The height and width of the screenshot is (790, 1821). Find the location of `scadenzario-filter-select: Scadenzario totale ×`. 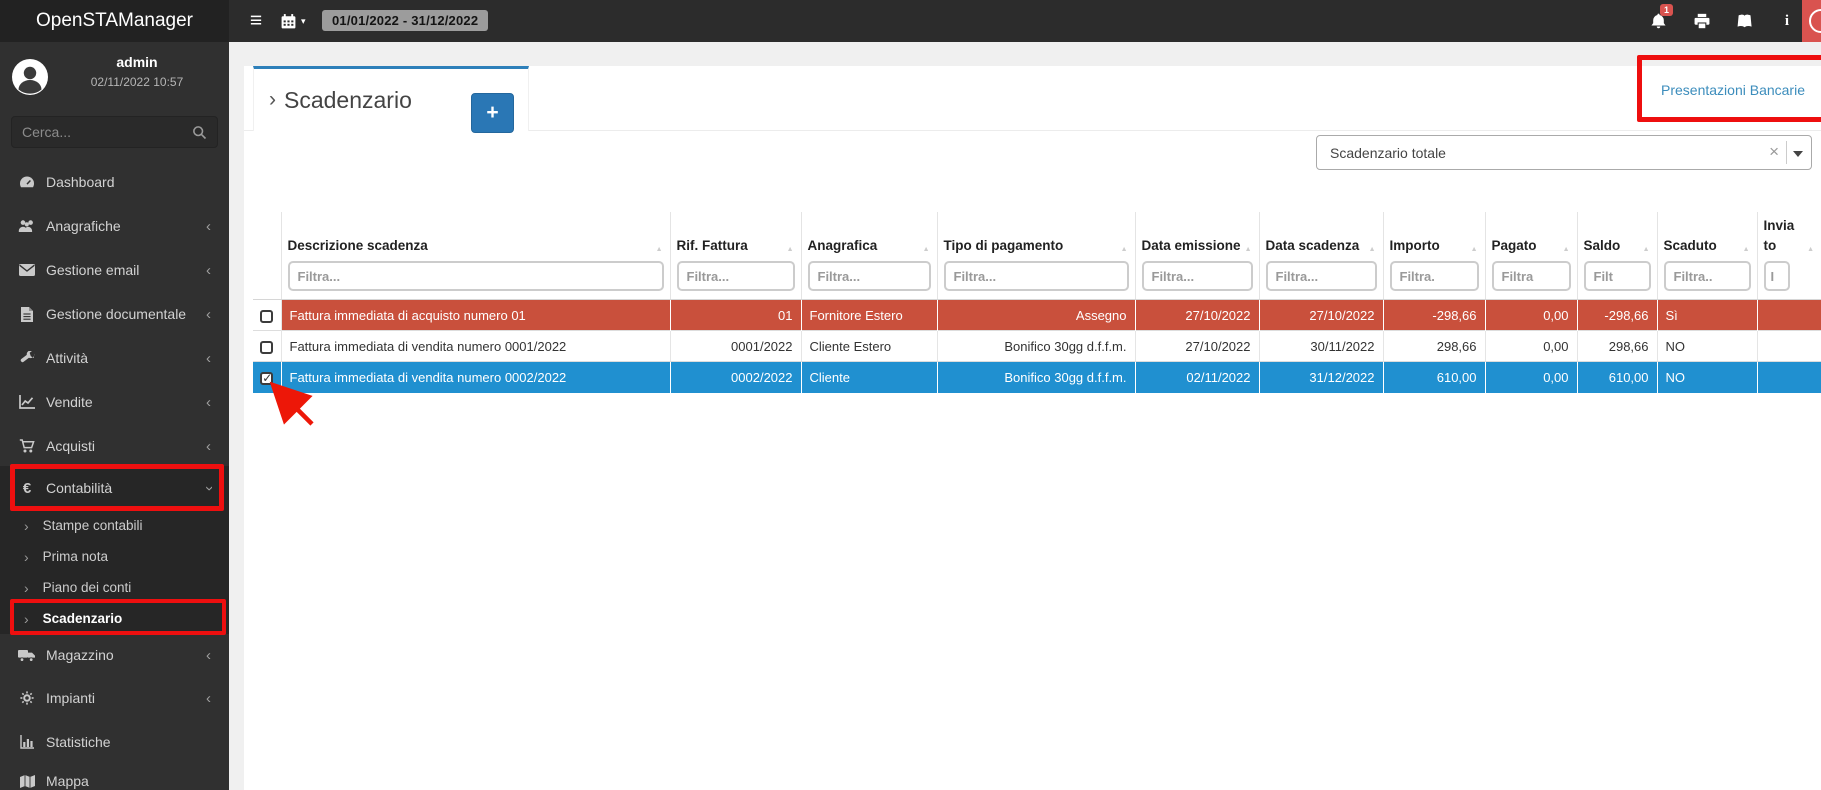

scadenzario-filter-select: Scadenzario totale × is located at coordinates (1564, 152).